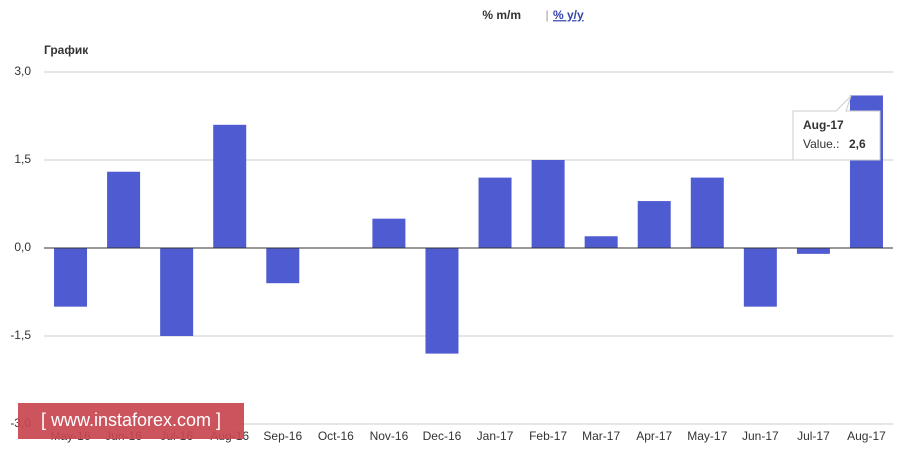 The image size is (919, 452). Describe the element at coordinates (22, 159) in the screenshot. I see `y-tick-label: 1,5` at that location.